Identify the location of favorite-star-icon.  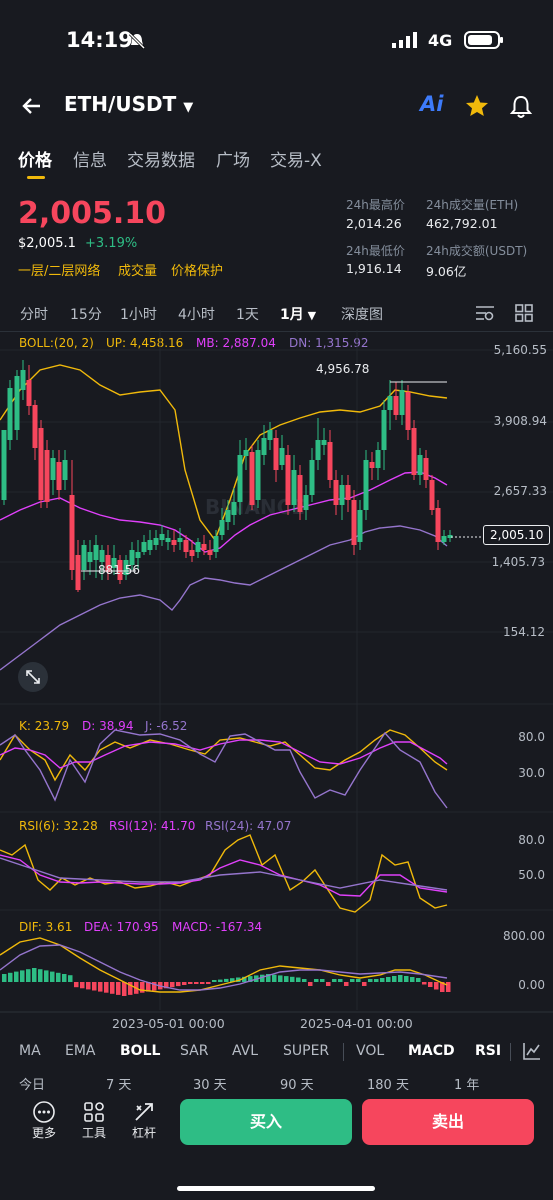
(477, 106).